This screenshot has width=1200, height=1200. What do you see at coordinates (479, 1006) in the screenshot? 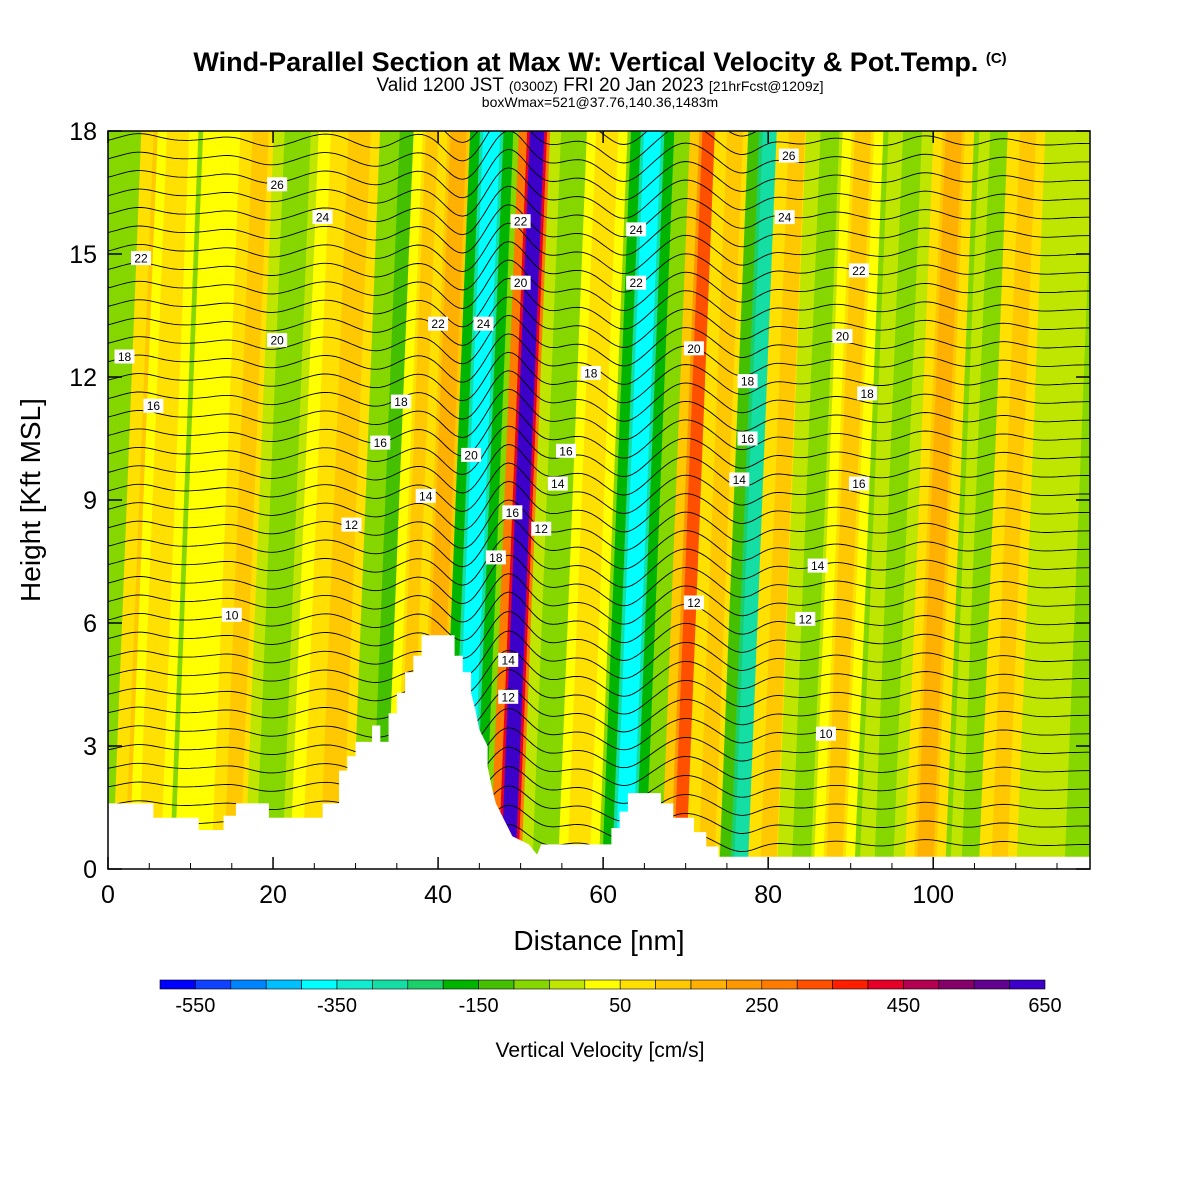
I see `colorbar-tick-label: -150` at bounding box center [479, 1006].